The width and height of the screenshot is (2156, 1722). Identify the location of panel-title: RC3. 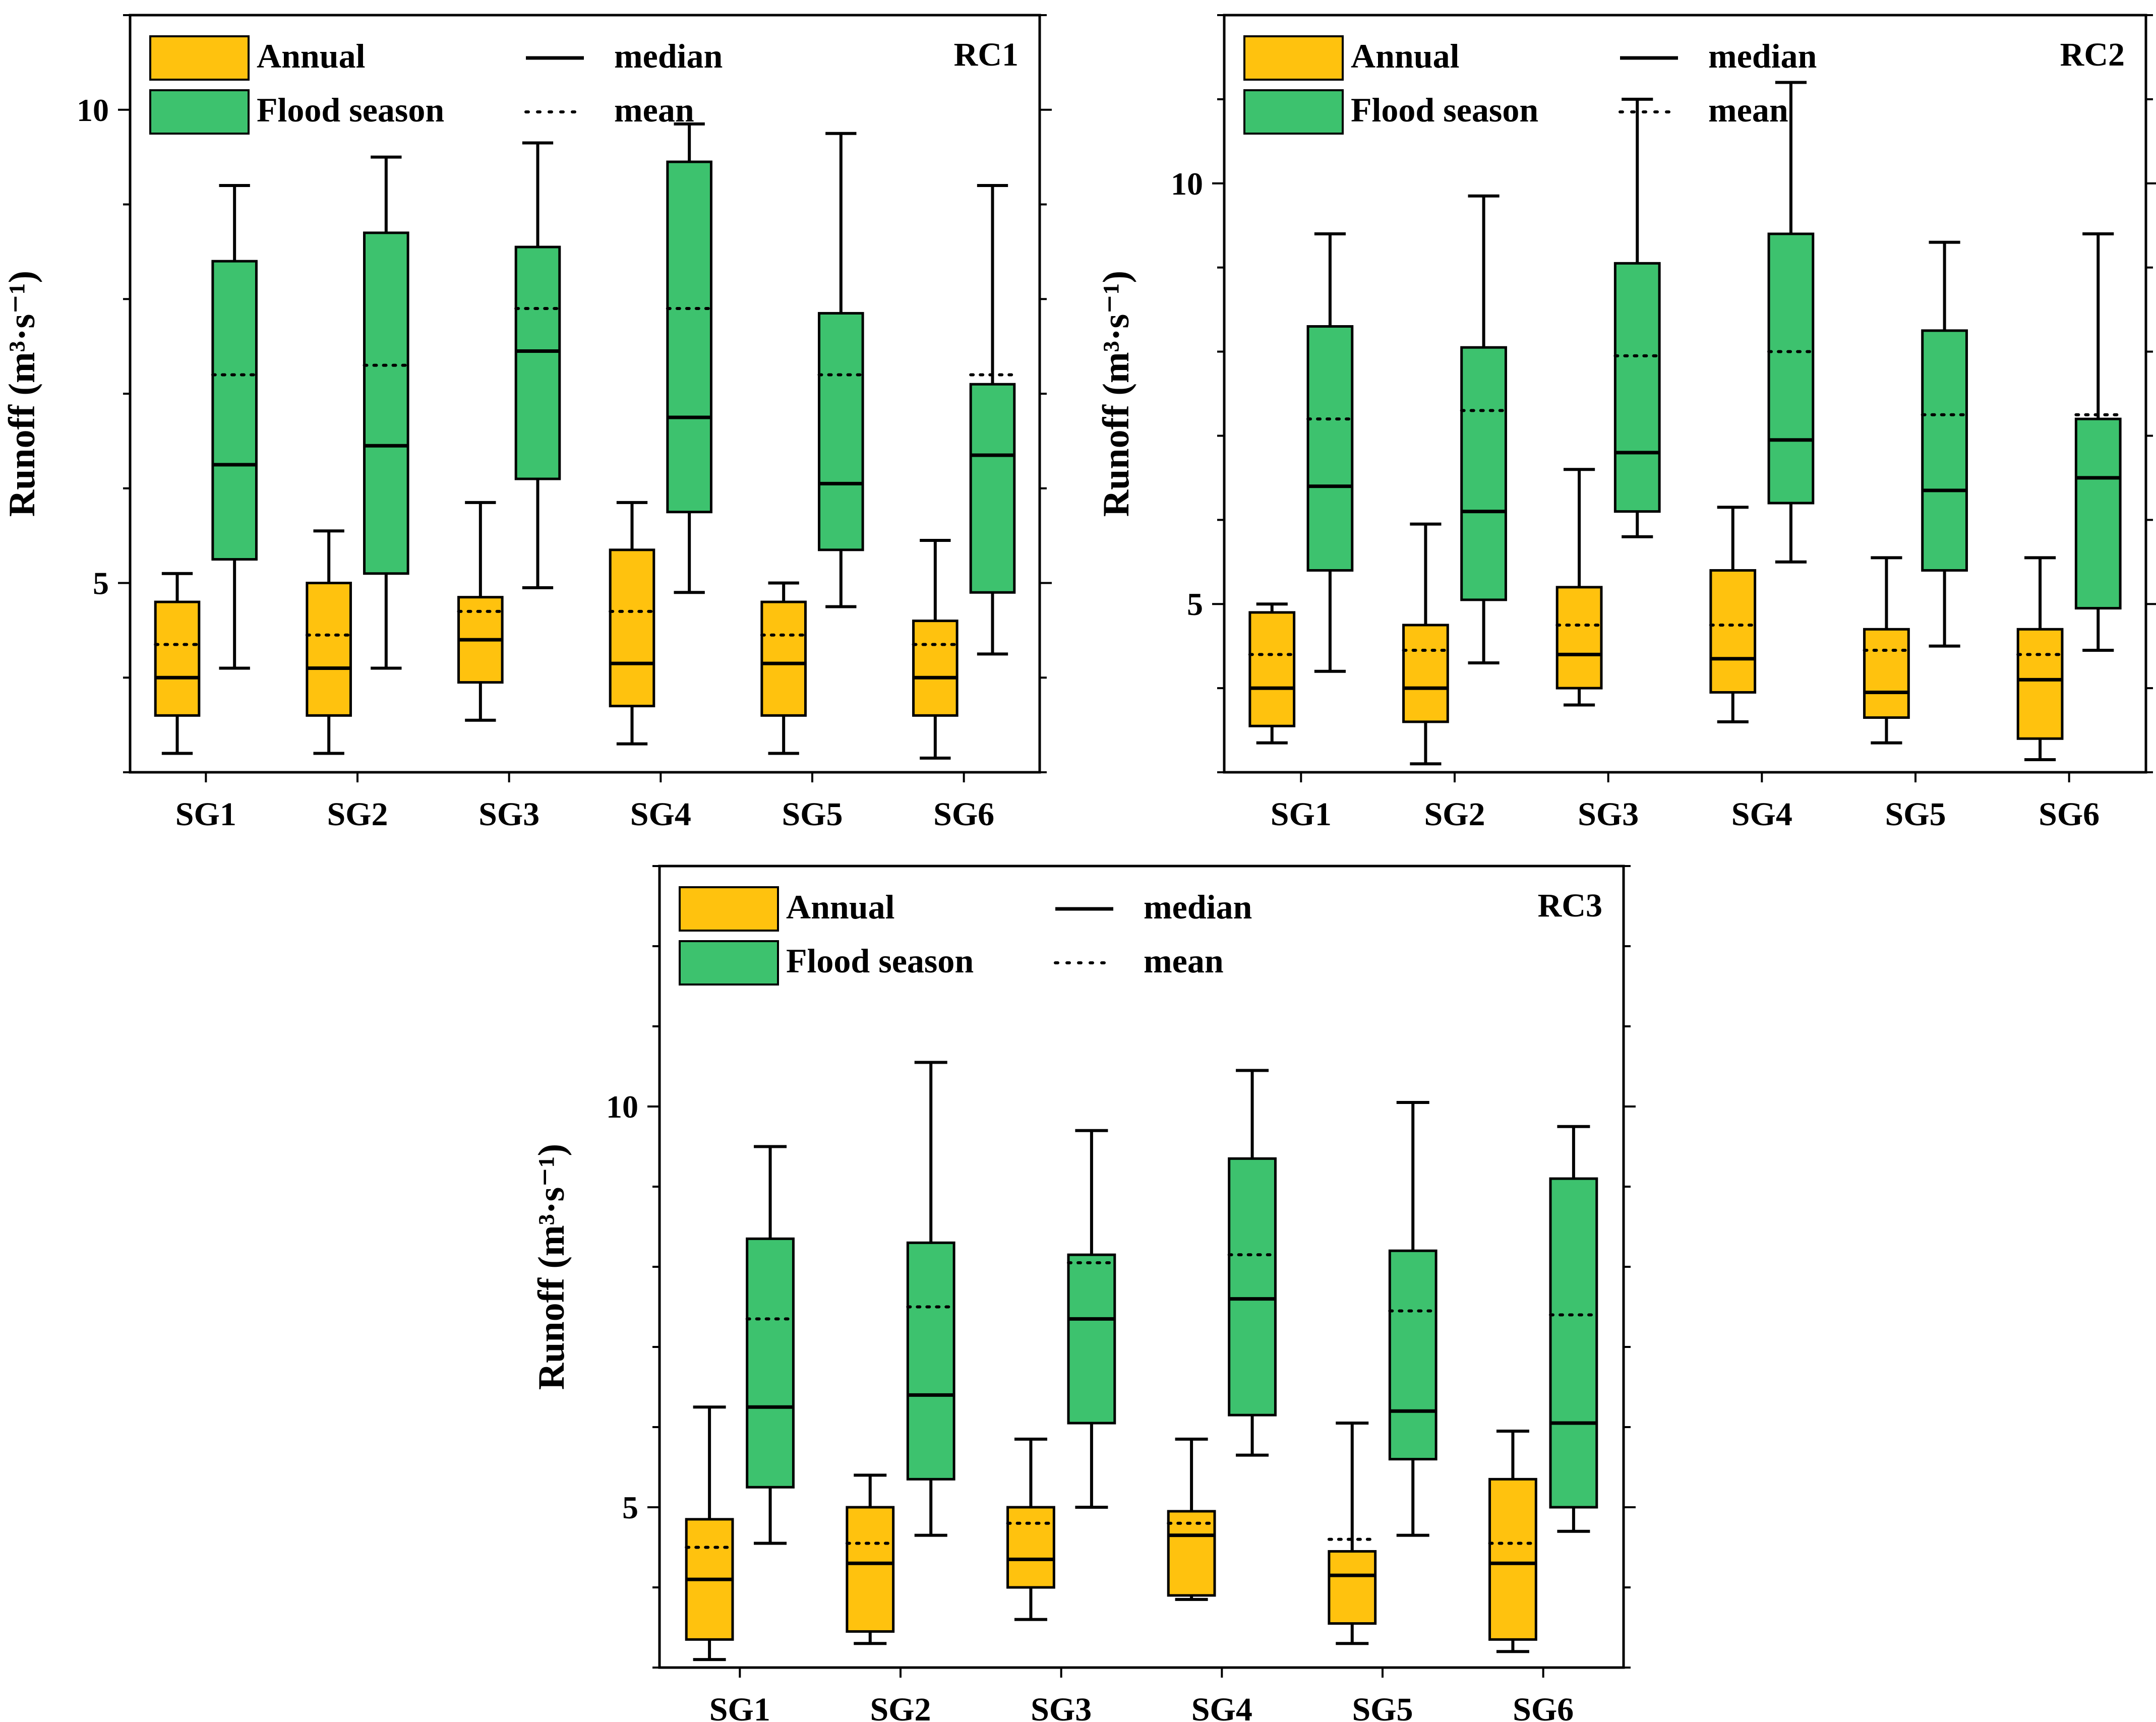
(1570, 905).